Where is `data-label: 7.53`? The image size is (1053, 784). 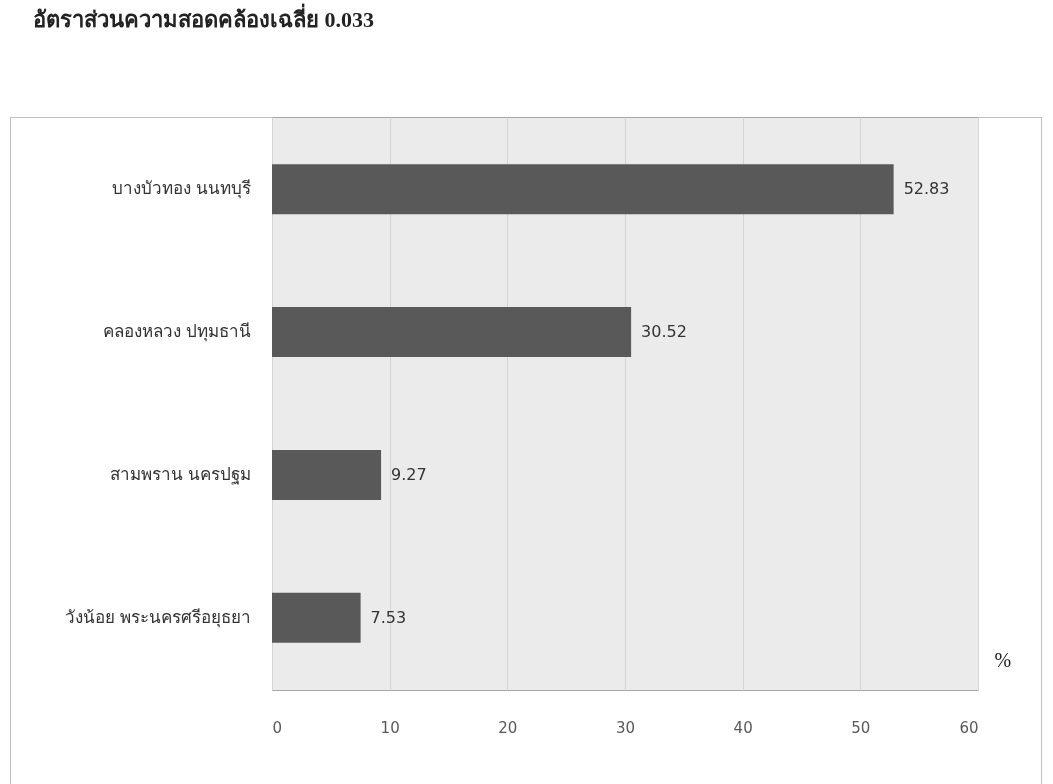 data-label: 7.53 is located at coordinates (388, 617).